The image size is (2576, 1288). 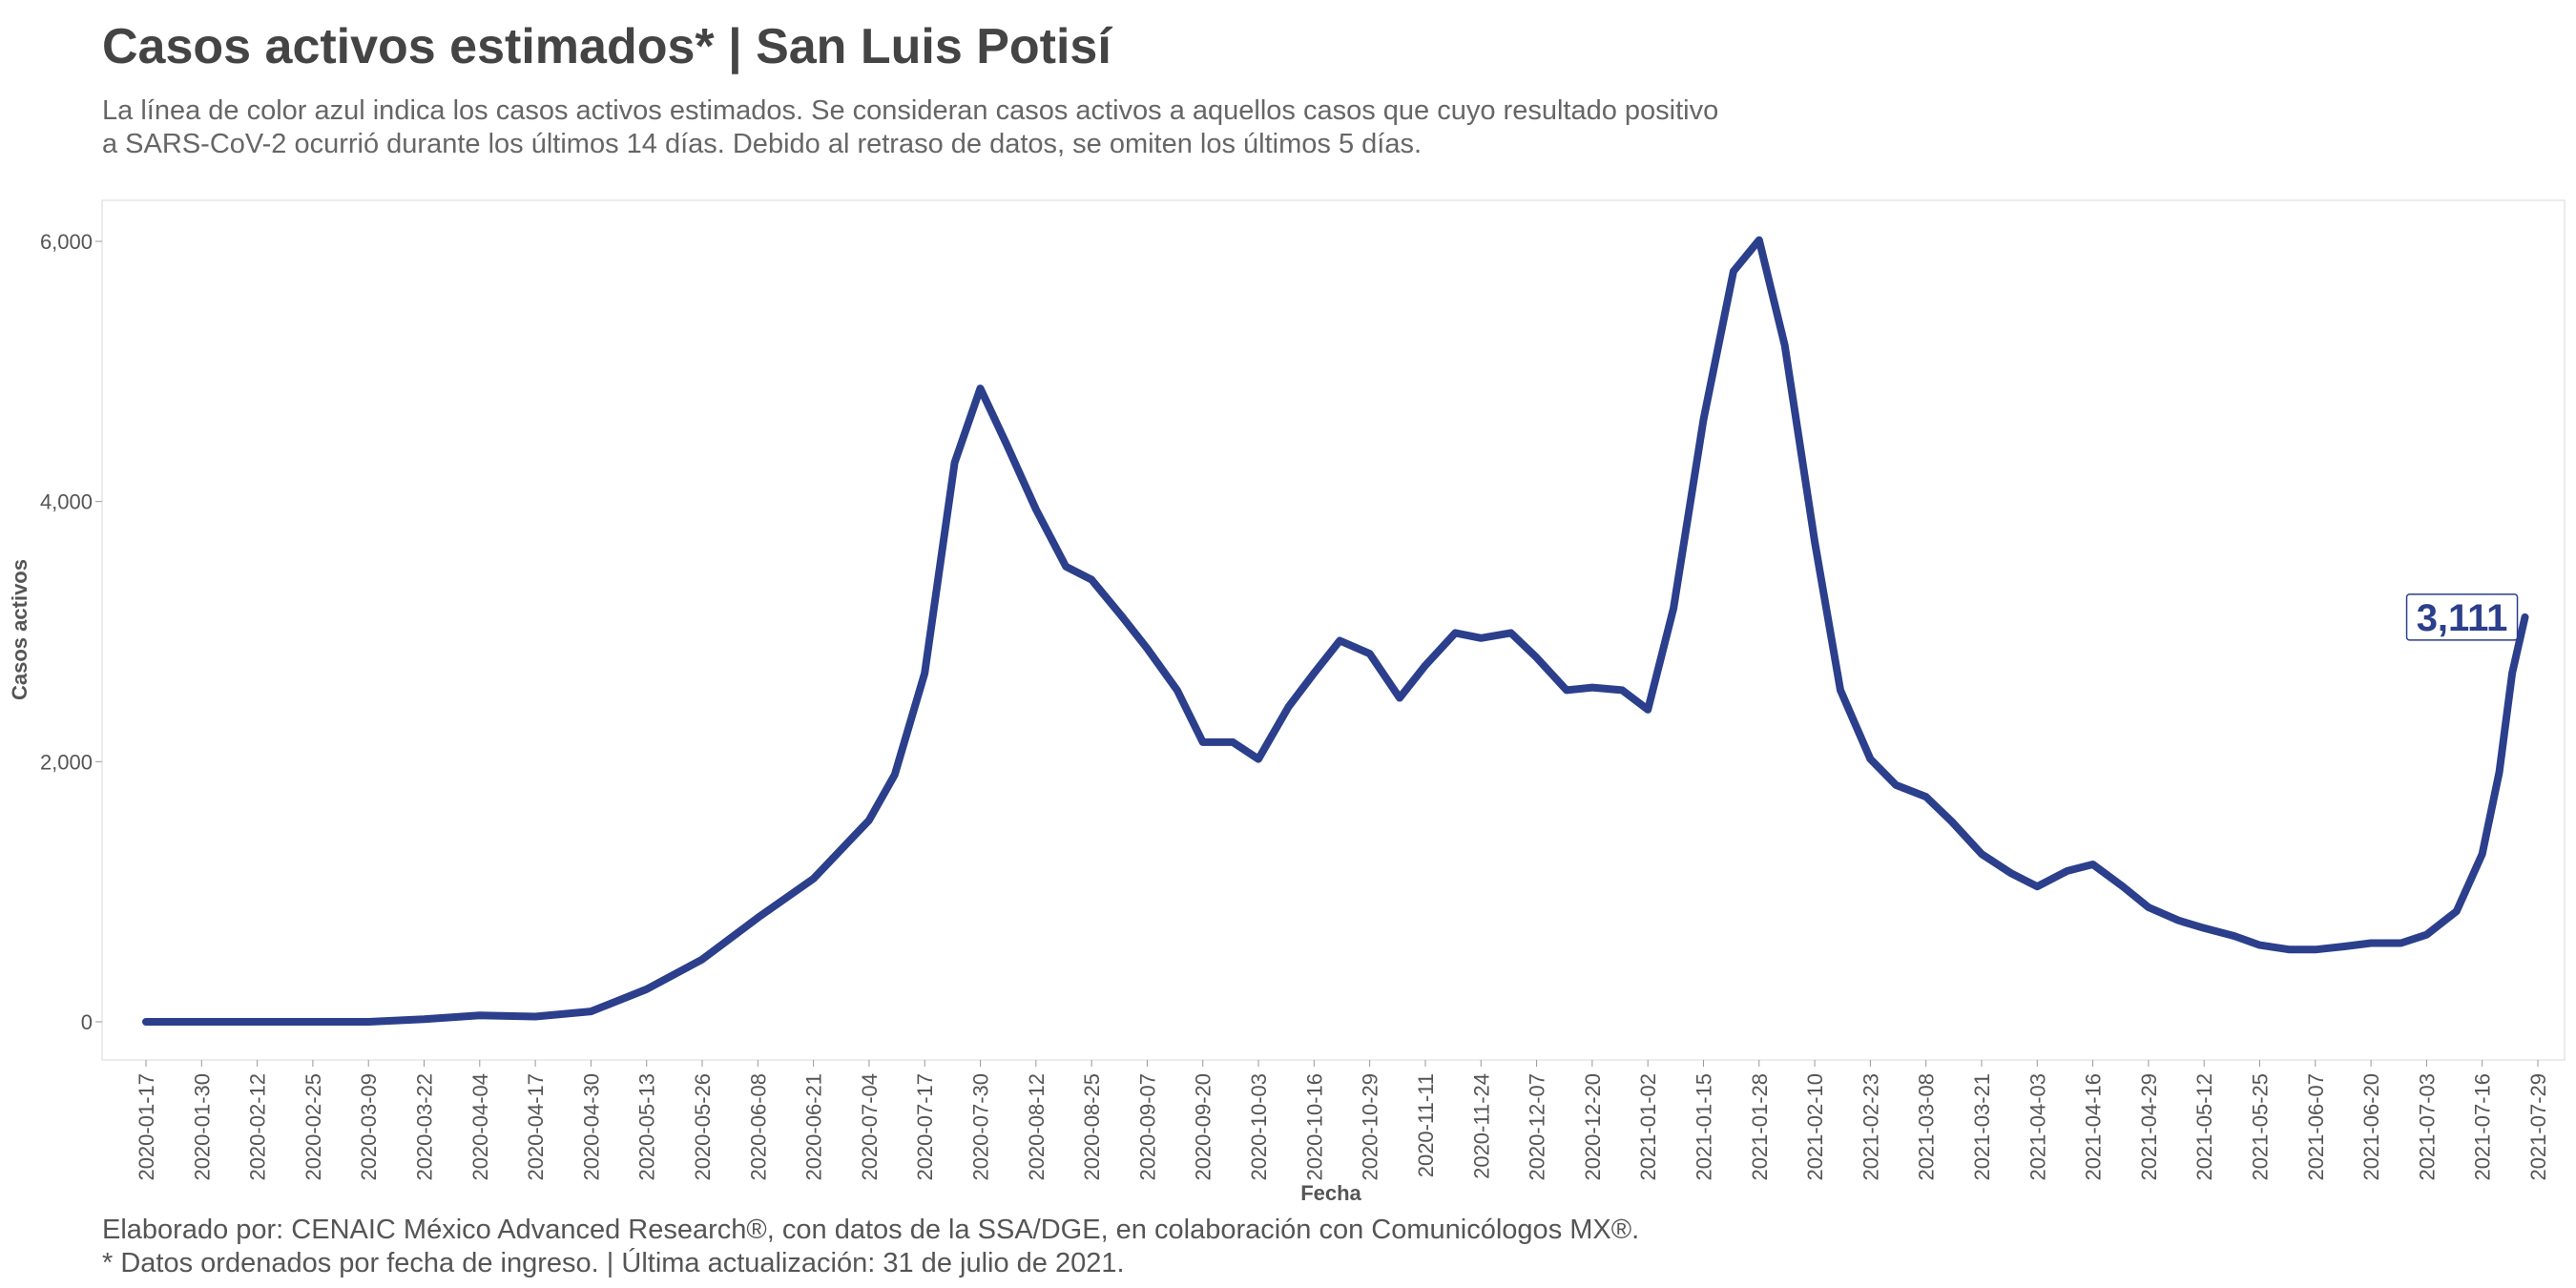 I want to click on x-tick-label: 2020-06-08, so click(x=758, y=1127).